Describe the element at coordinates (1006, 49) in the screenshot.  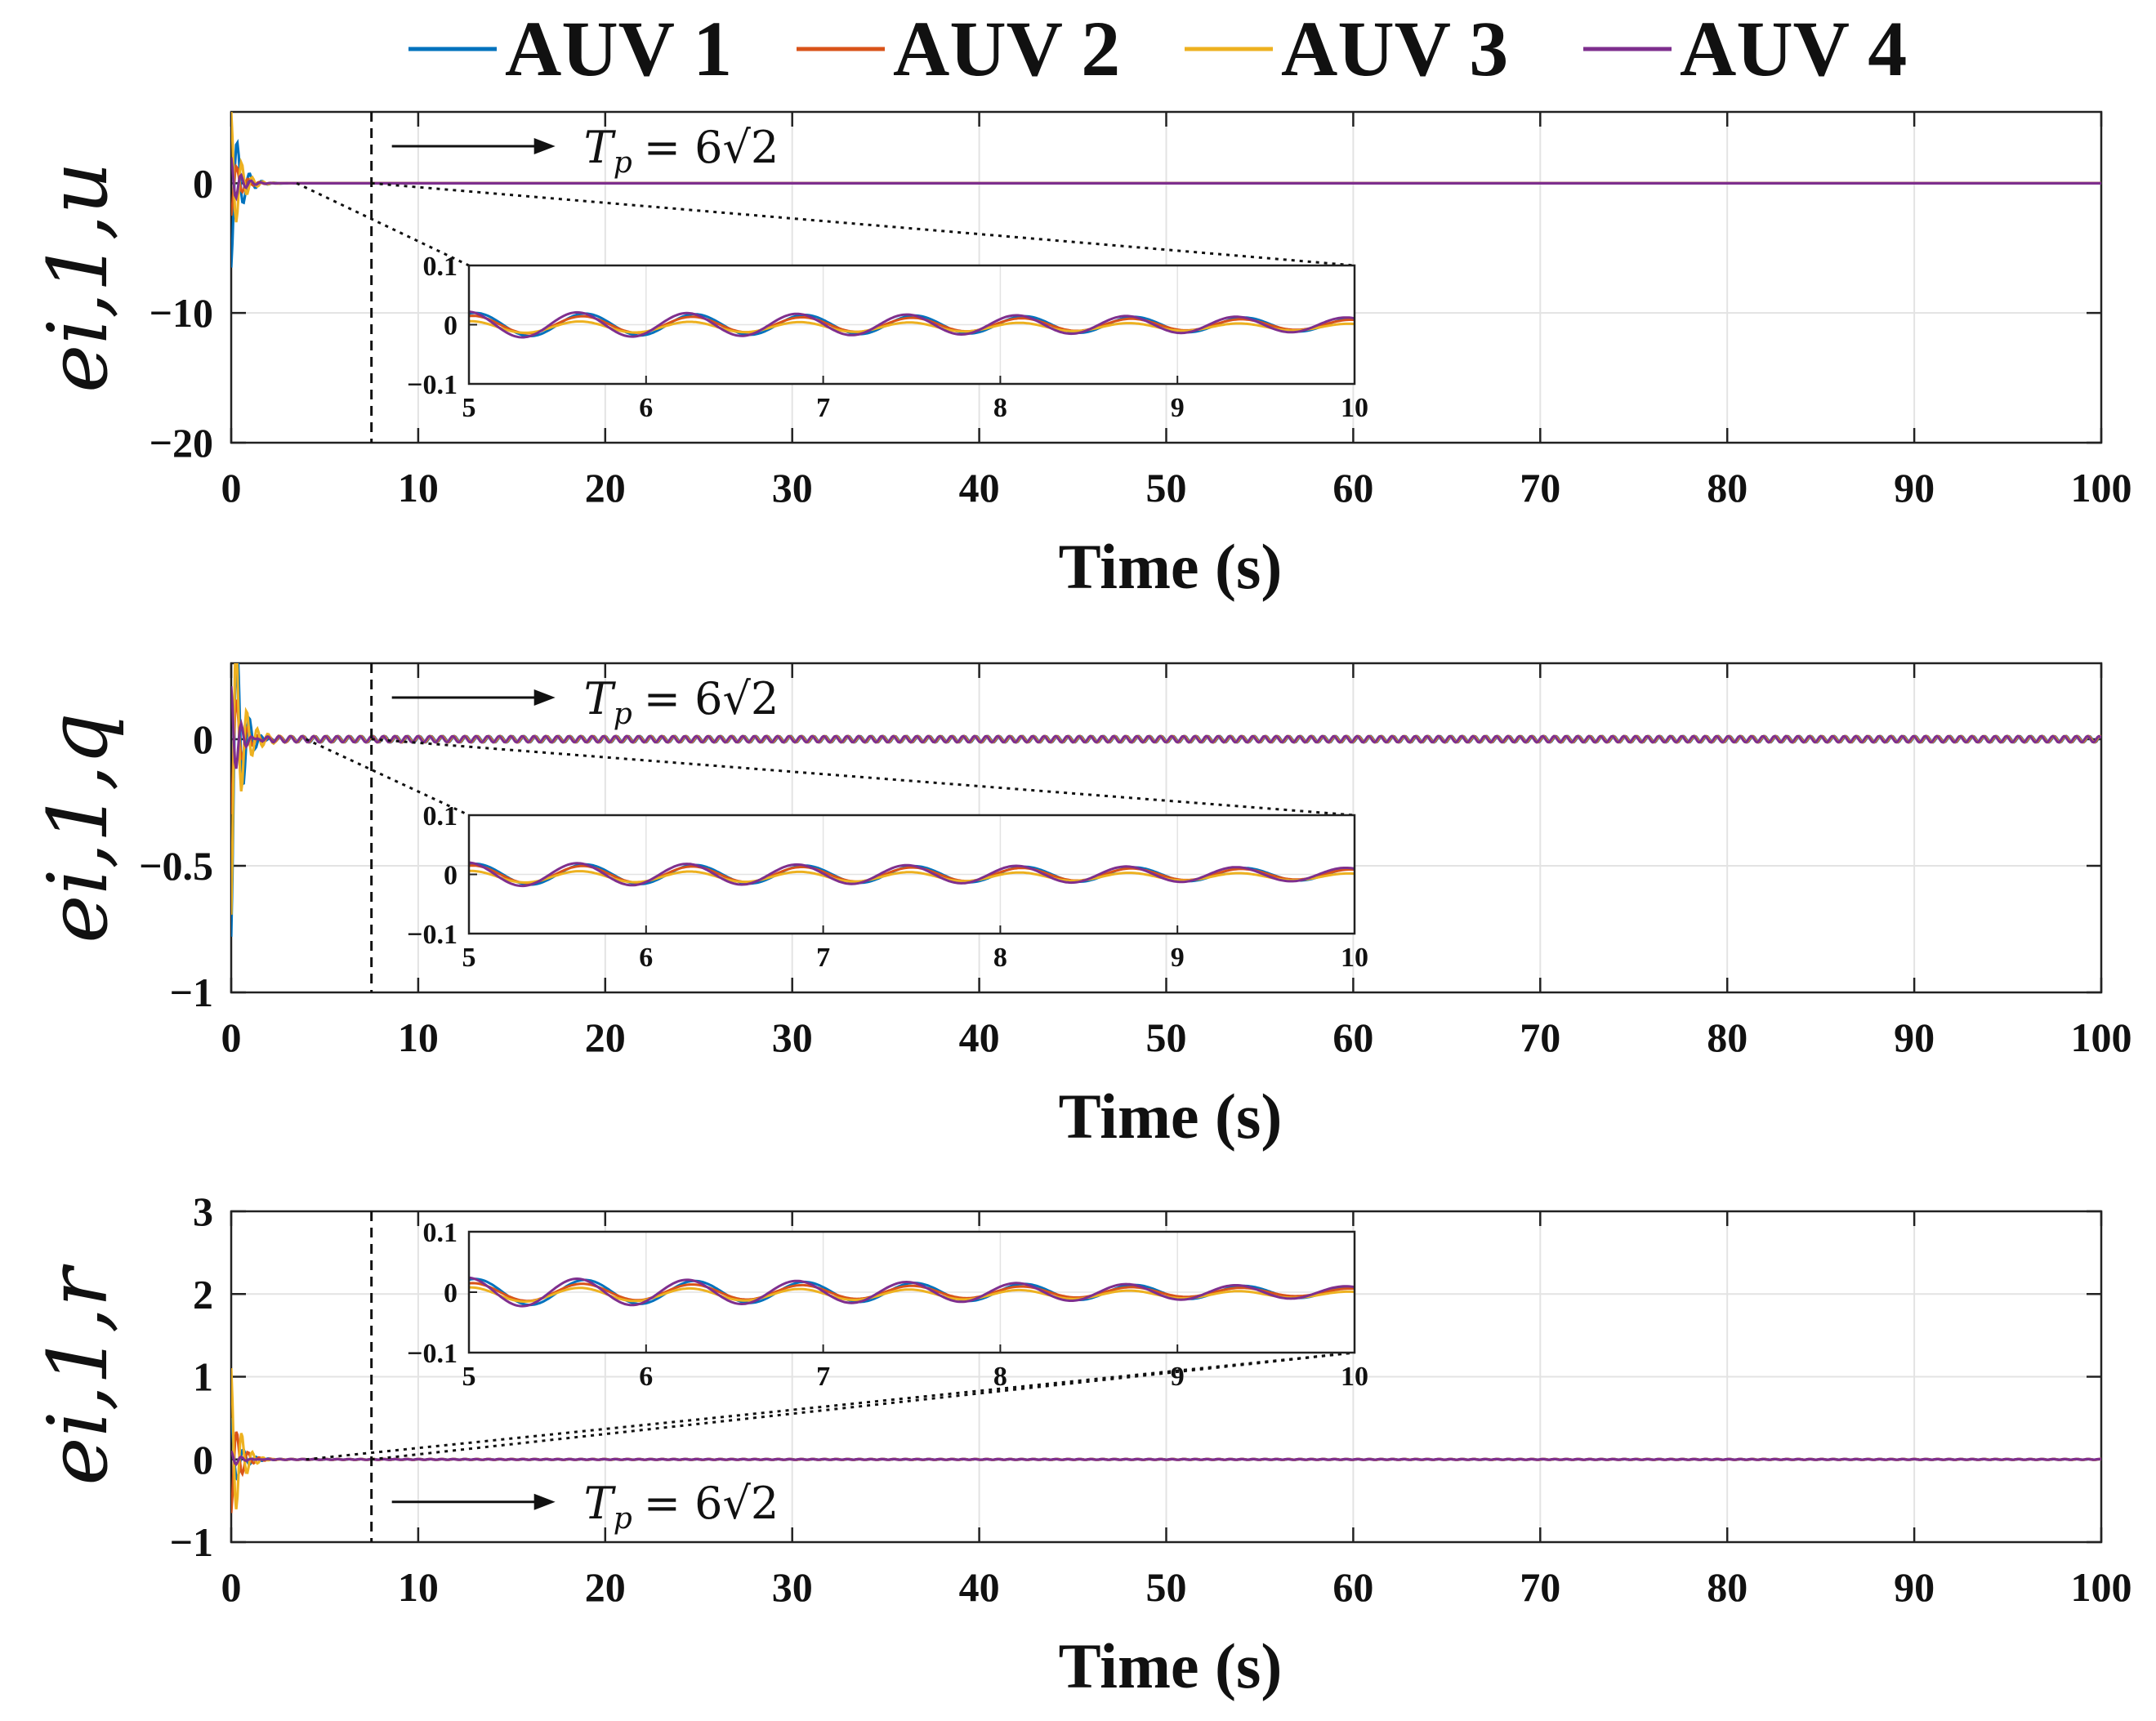
I see `legend-label: AUV 2` at that location.